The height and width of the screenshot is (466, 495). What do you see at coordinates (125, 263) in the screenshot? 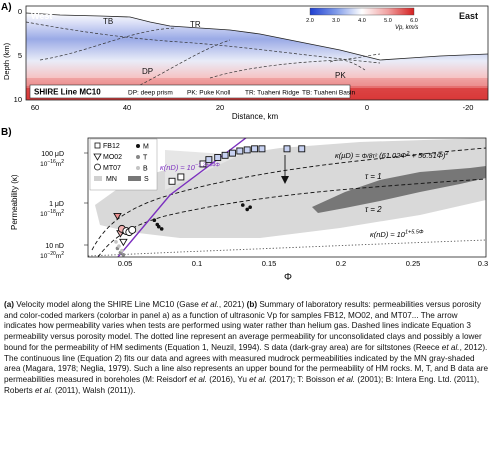
I see `x-tick: 0.05` at bounding box center [125, 263].